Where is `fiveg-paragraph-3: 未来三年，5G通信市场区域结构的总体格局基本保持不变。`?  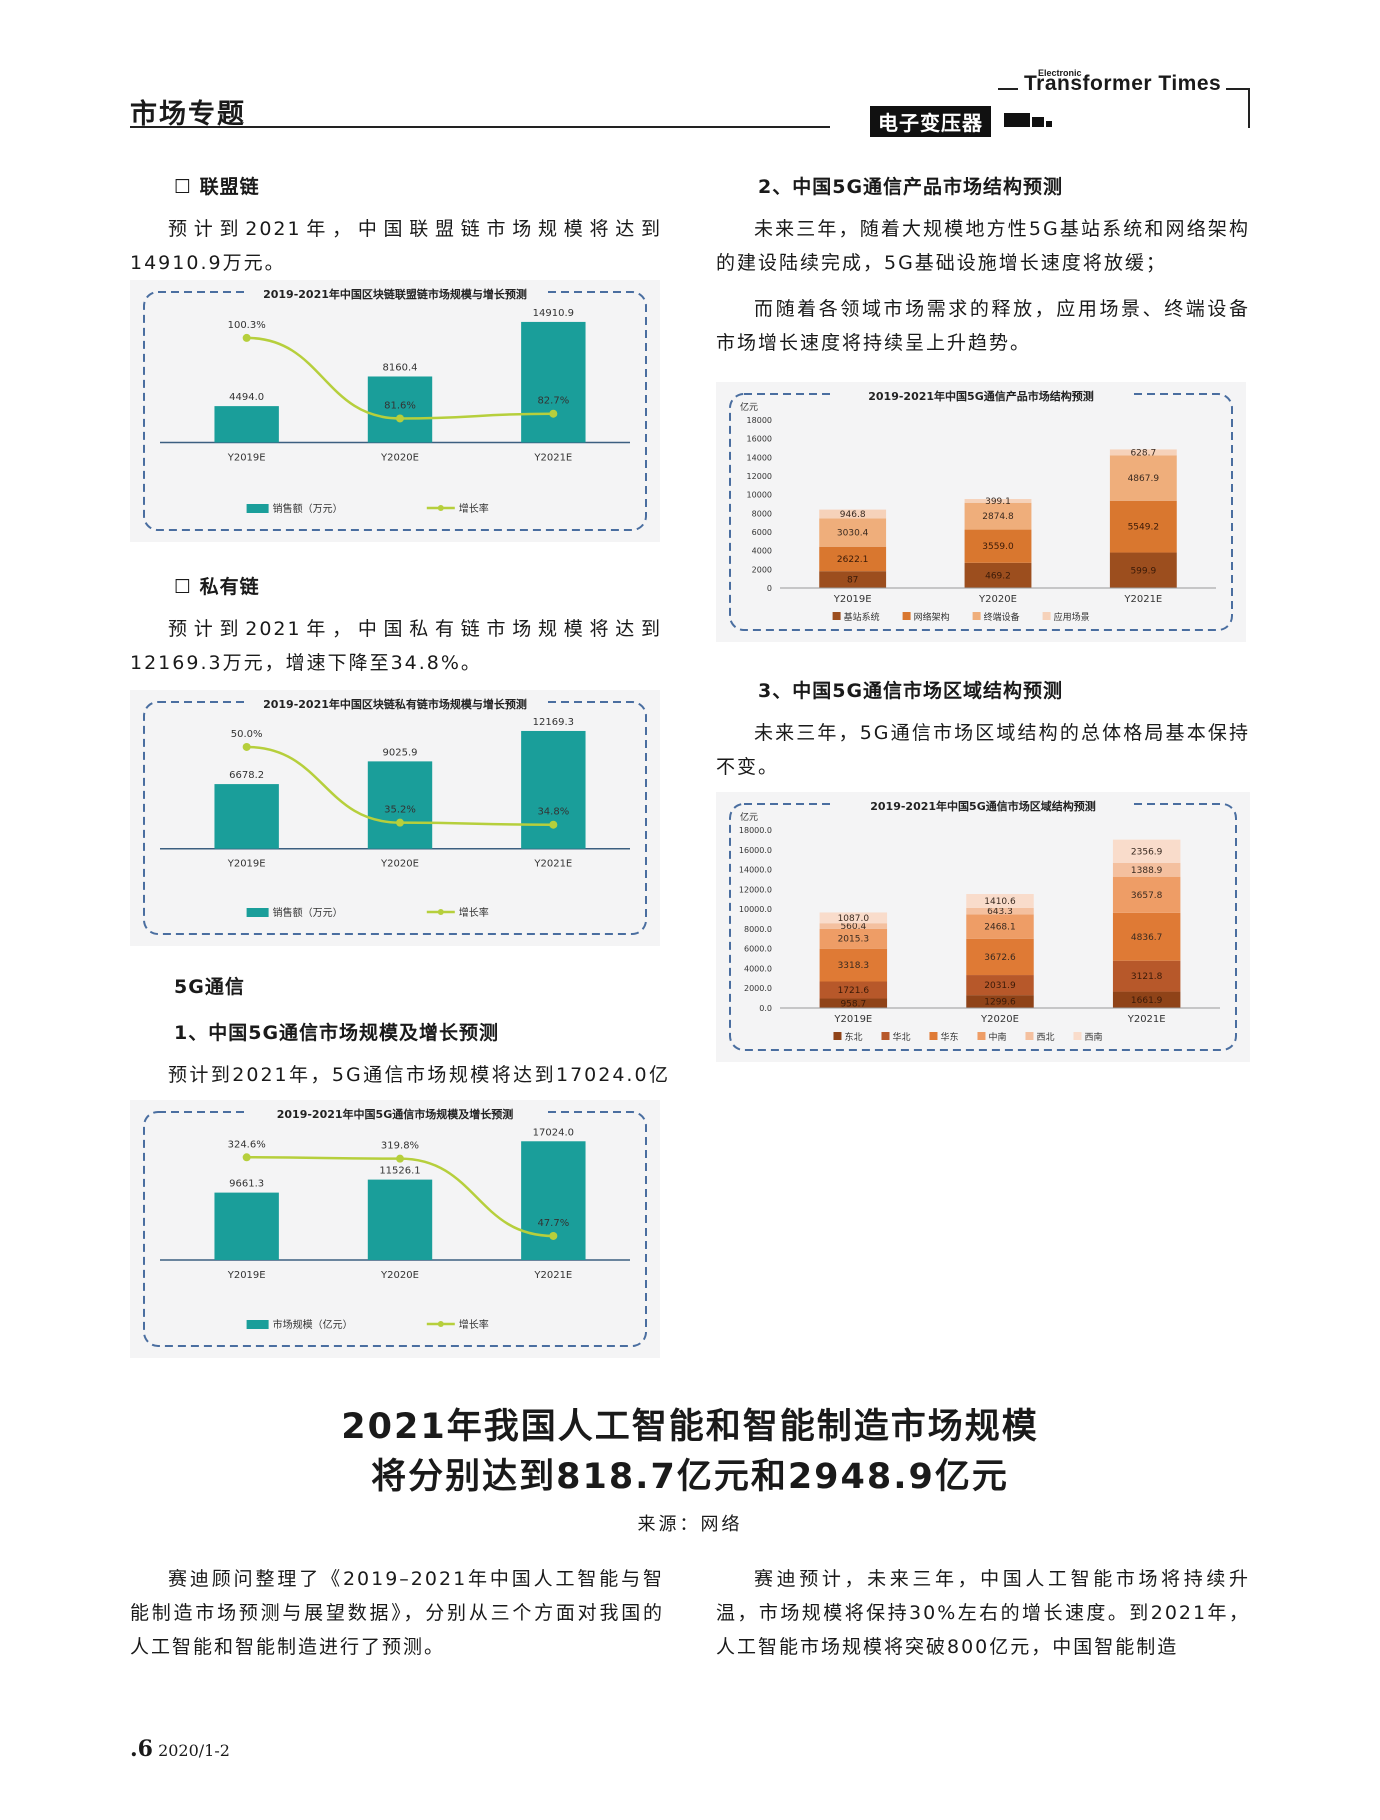 fiveg-paragraph-3: 未来三年，5G通信市场区域结构的总体格局基本保持不变。 is located at coordinates (983, 750).